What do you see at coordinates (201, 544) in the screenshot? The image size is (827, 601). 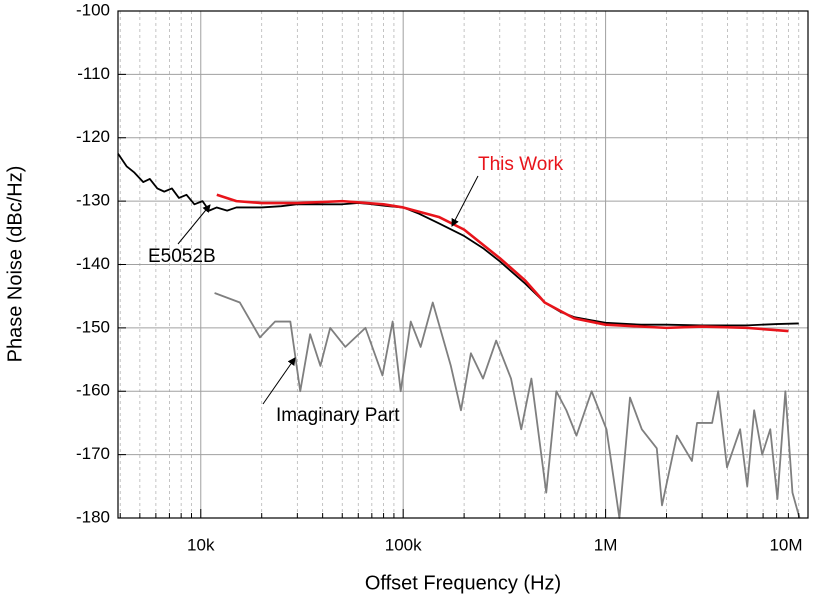 I see `x-tick-label: 10k` at bounding box center [201, 544].